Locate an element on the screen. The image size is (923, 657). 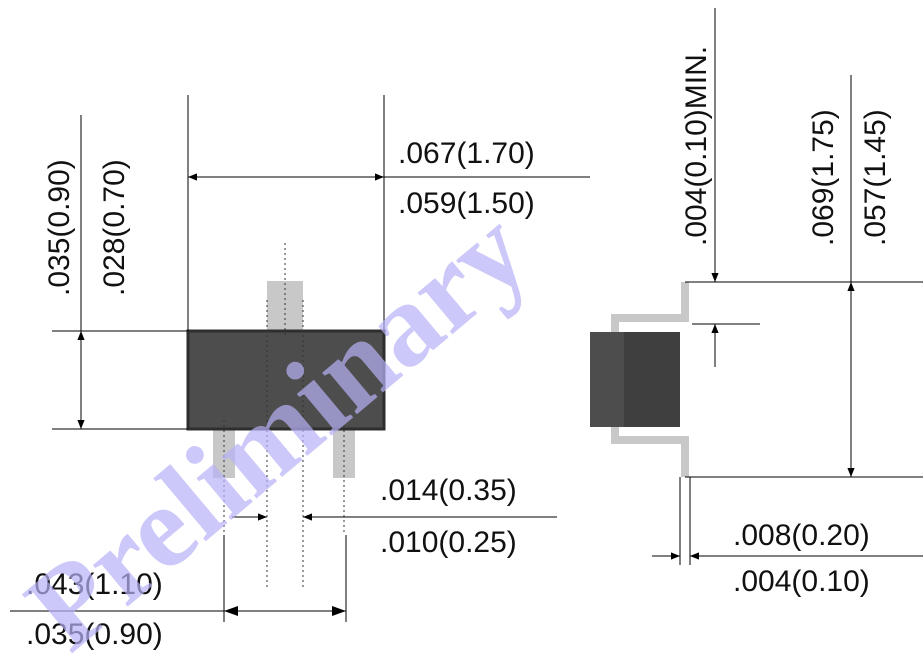
height-max-label: .035(0.90) is located at coordinates (59, 227).